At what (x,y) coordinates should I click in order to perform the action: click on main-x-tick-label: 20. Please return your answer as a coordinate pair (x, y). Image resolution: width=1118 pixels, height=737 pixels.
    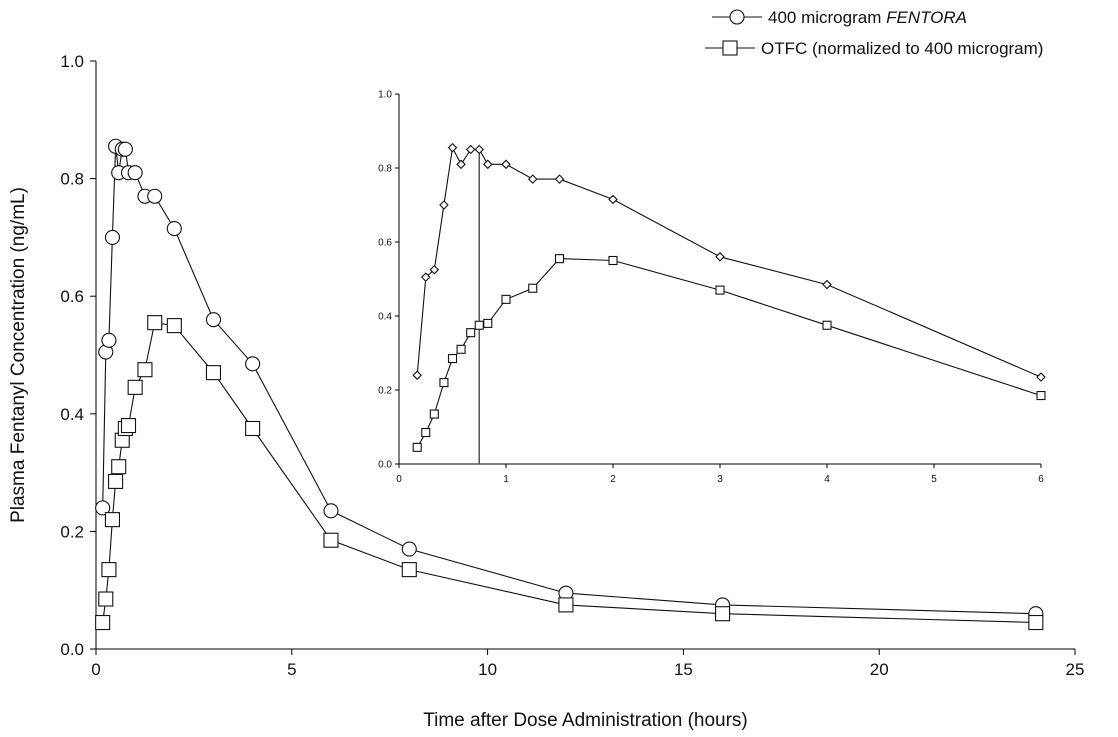
    Looking at the image, I should click on (879, 669).